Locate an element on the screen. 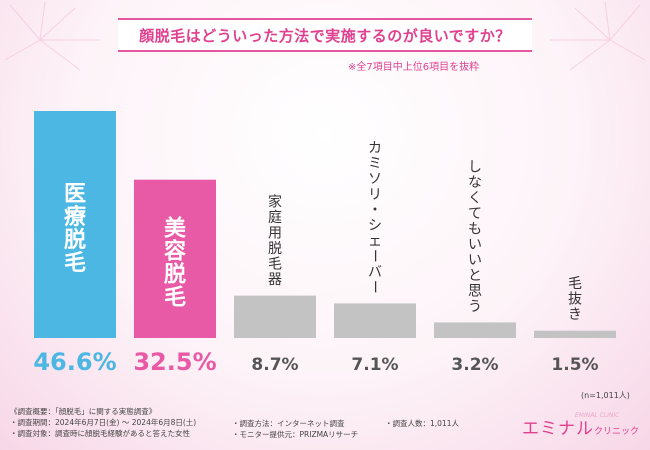  svg-text: 抜 is located at coordinates (575, 300).